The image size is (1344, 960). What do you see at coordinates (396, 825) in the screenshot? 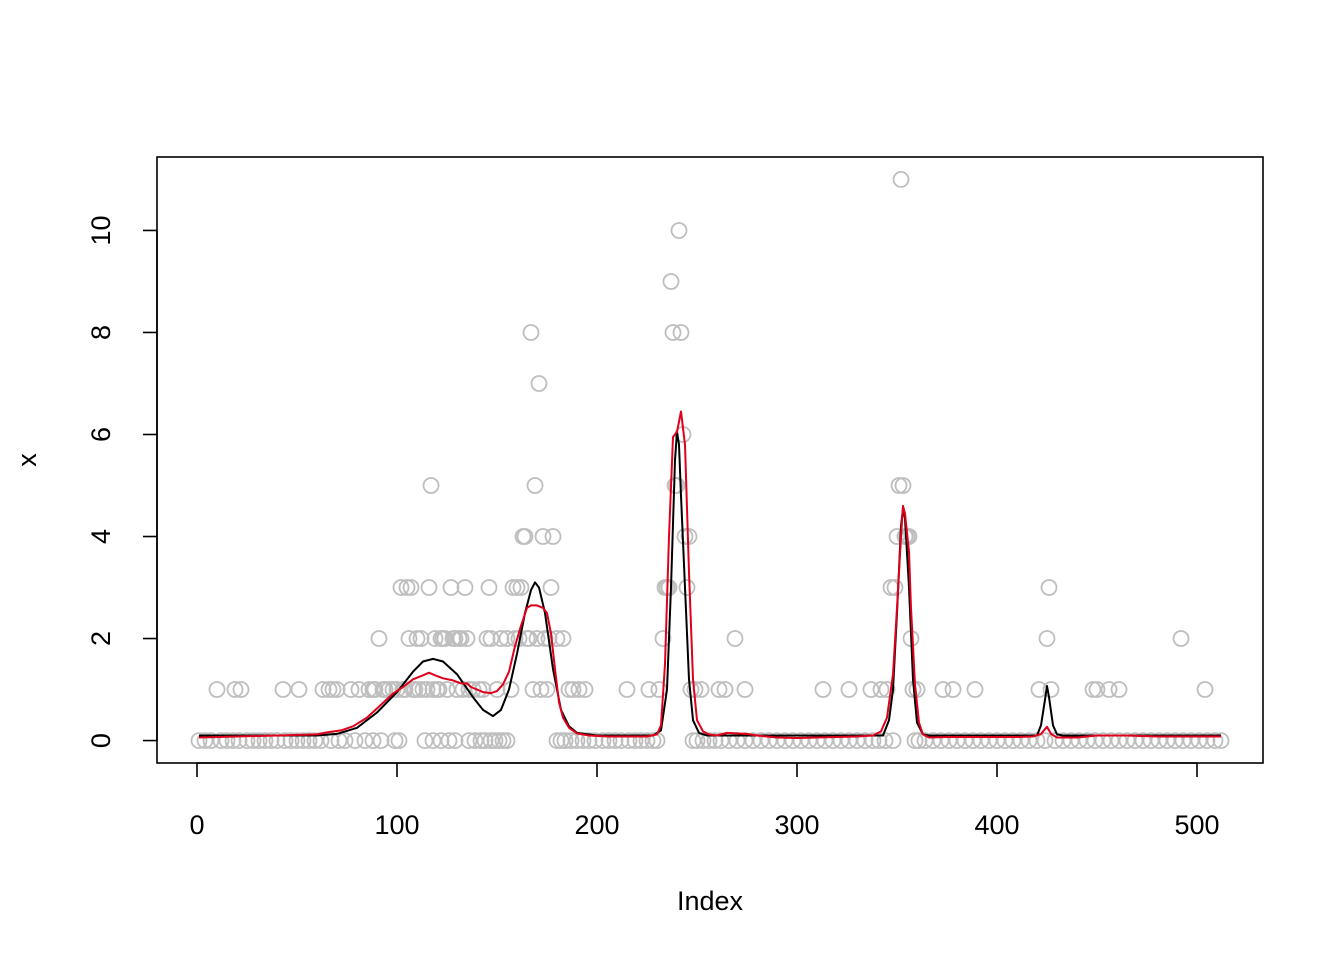
I see `x-tick-label: 100` at bounding box center [396, 825].